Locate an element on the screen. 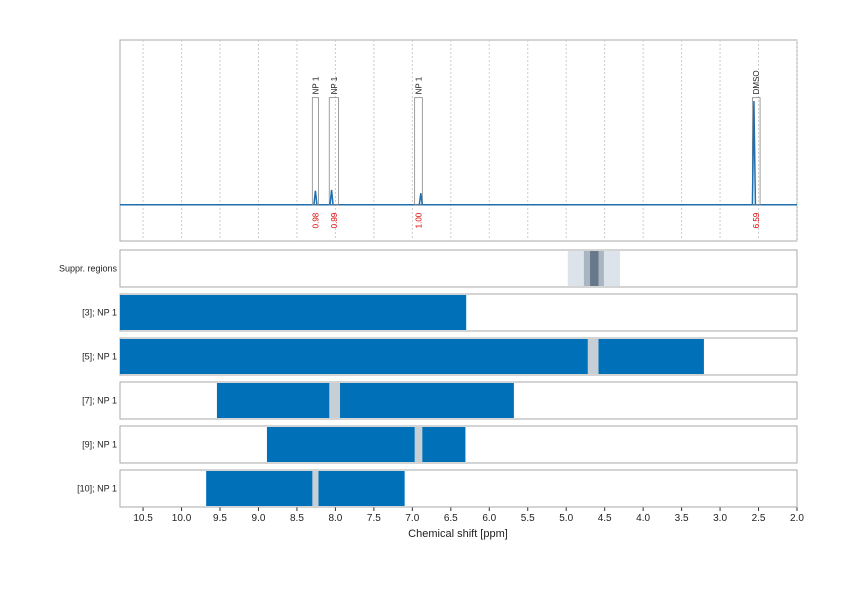 The height and width of the screenshot is (600, 842). x-tick-label: 3.0 is located at coordinates (720, 518).